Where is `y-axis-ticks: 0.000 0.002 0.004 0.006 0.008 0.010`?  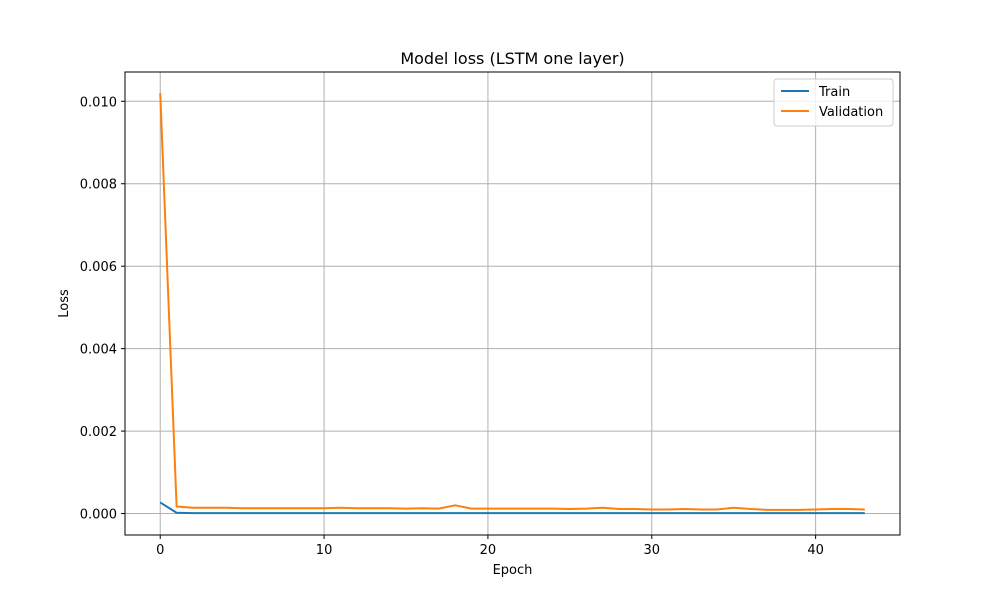 y-axis-ticks: 0.000 0.002 0.004 0.006 0.008 0.010 is located at coordinates (102, 309).